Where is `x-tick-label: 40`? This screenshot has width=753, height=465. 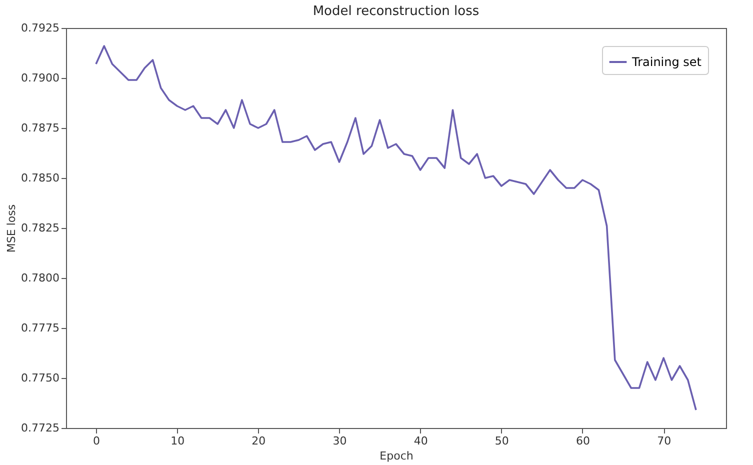
x-tick-label: 40 is located at coordinates (421, 441).